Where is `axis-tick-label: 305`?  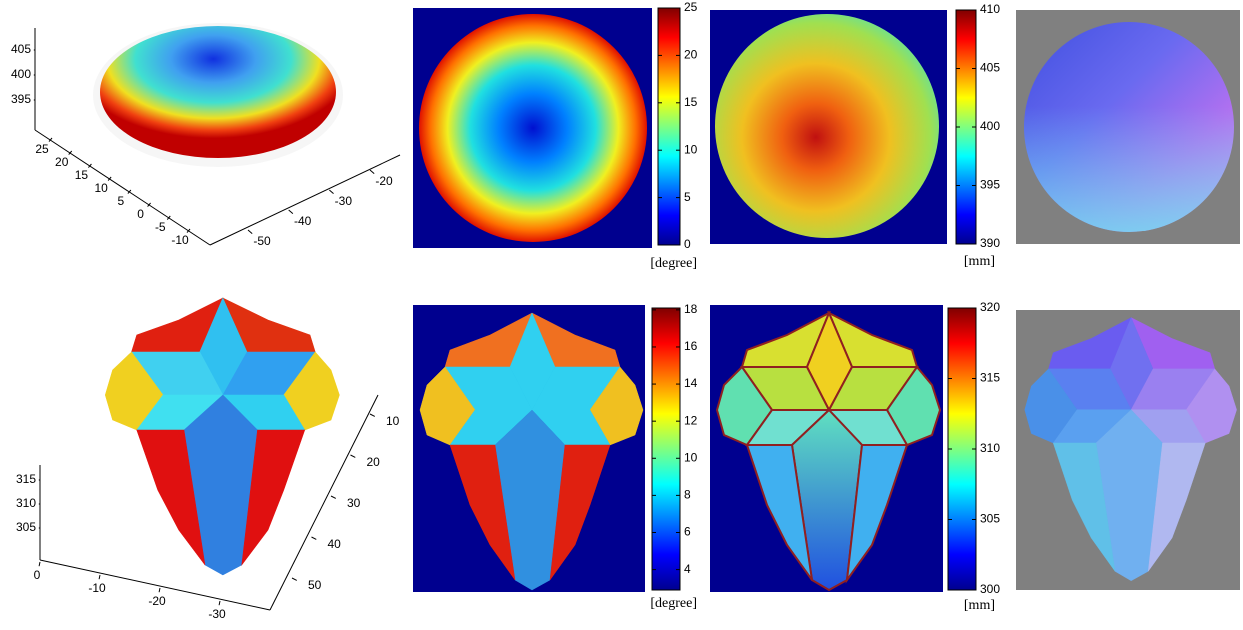
axis-tick-label: 305 is located at coordinates (26, 527).